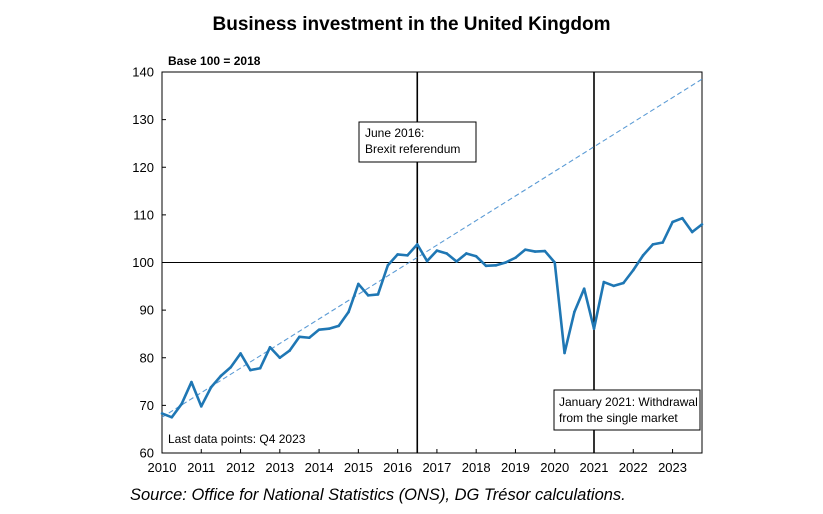  What do you see at coordinates (147, 405) in the screenshot?
I see `y-tick-label: 70` at bounding box center [147, 405].